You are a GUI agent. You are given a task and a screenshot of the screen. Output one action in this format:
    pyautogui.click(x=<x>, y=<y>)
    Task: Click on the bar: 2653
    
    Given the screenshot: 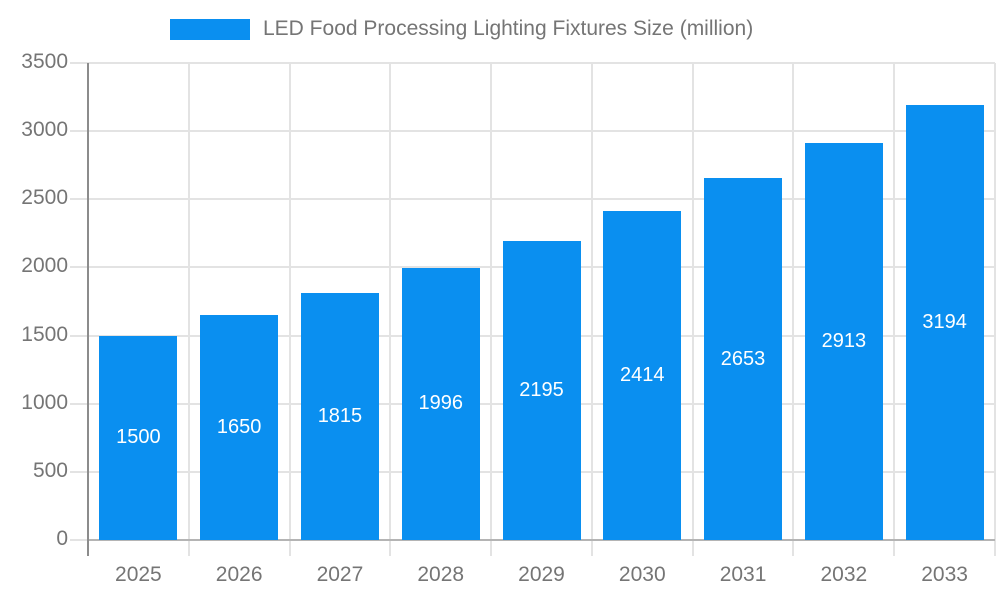 What is the action you would take?
    pyautogui.click(x=743, y=359)
    